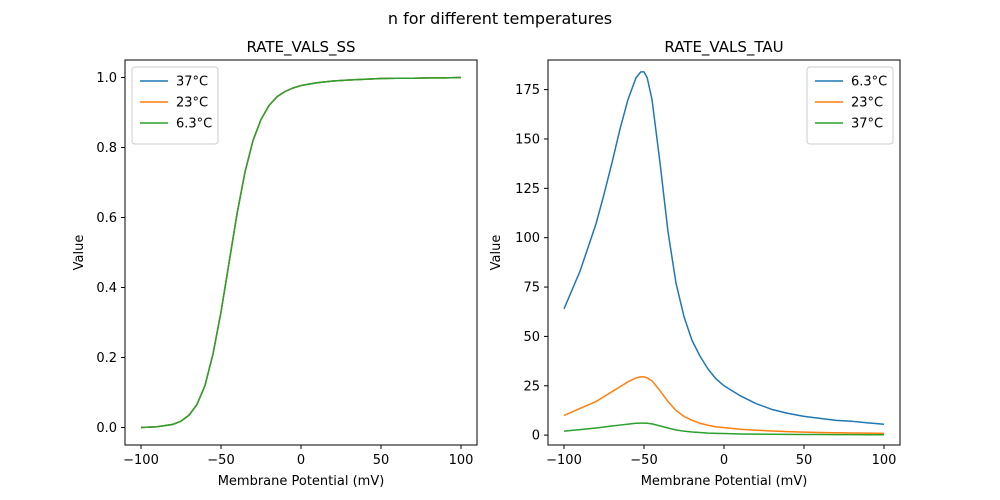 Image resolution: width=1000 pixels, height=500 pixels. Describe the element at coordinates (106, 428) in the screenshot. I see `y-tick-label: 0.0` at that location.